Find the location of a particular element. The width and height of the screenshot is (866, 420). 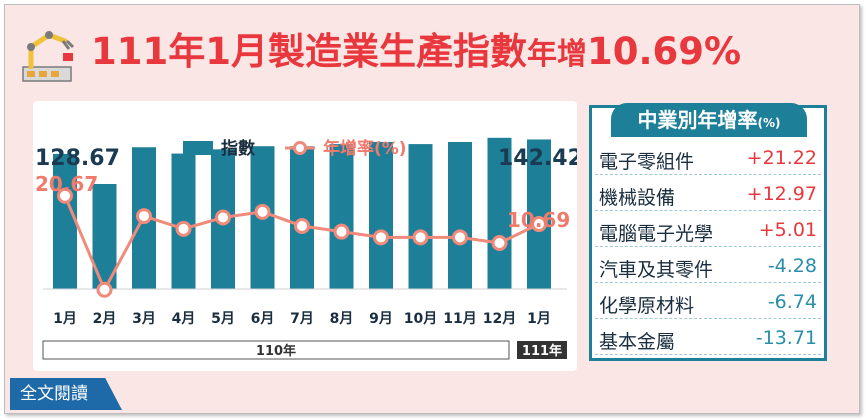

industry-row: 電腦電子光學 +5.01 is located at coordinates (708, 231).